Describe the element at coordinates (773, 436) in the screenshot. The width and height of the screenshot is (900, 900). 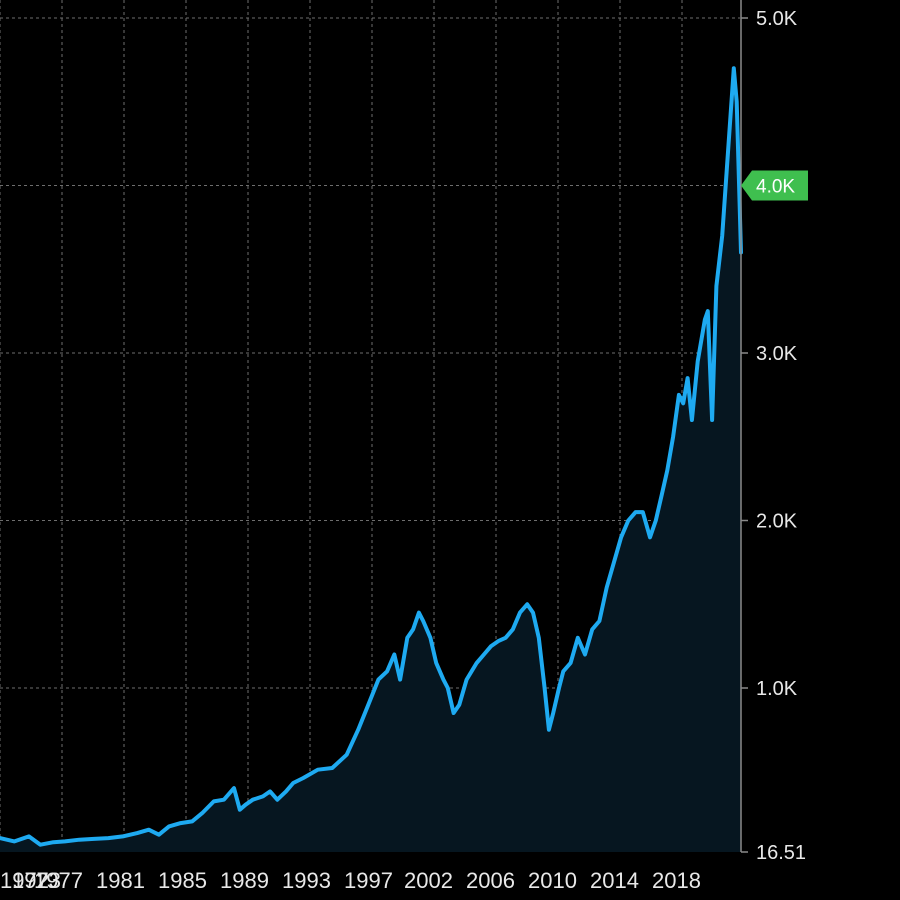
I see `y-axis-ticks: 16.51 1.0K 2.0K 3.0K 4.0K 5.0K` at that location.